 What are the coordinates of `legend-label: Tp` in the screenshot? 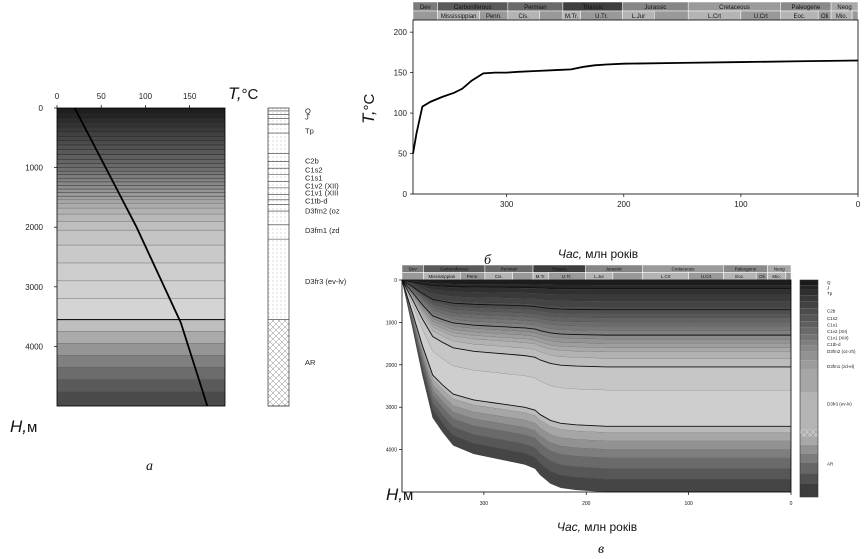 It's located at (830, 293).